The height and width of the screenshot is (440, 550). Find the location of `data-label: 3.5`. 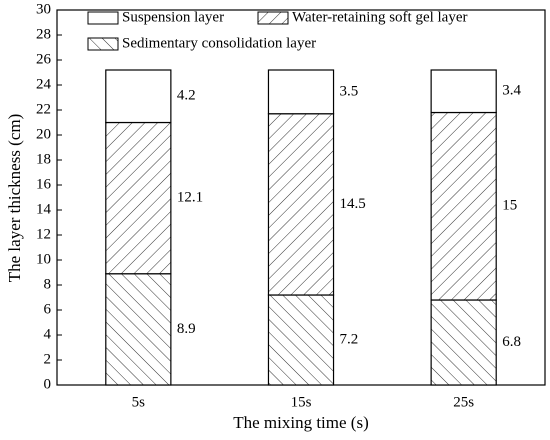

data-label: 3.5 is located at coordinates (349, 91).